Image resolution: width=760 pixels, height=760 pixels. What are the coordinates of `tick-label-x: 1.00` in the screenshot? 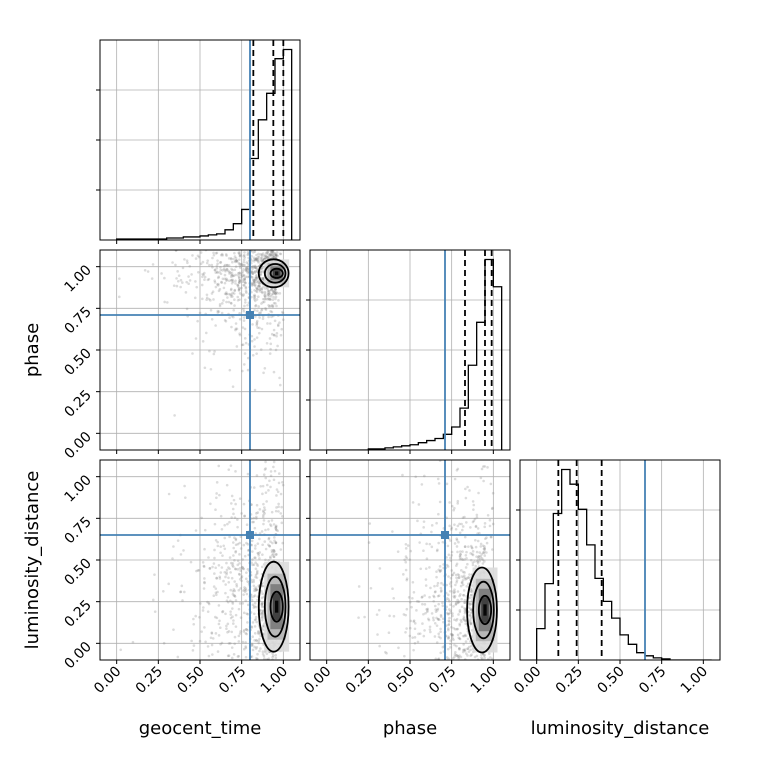 It's located at (274, 680).